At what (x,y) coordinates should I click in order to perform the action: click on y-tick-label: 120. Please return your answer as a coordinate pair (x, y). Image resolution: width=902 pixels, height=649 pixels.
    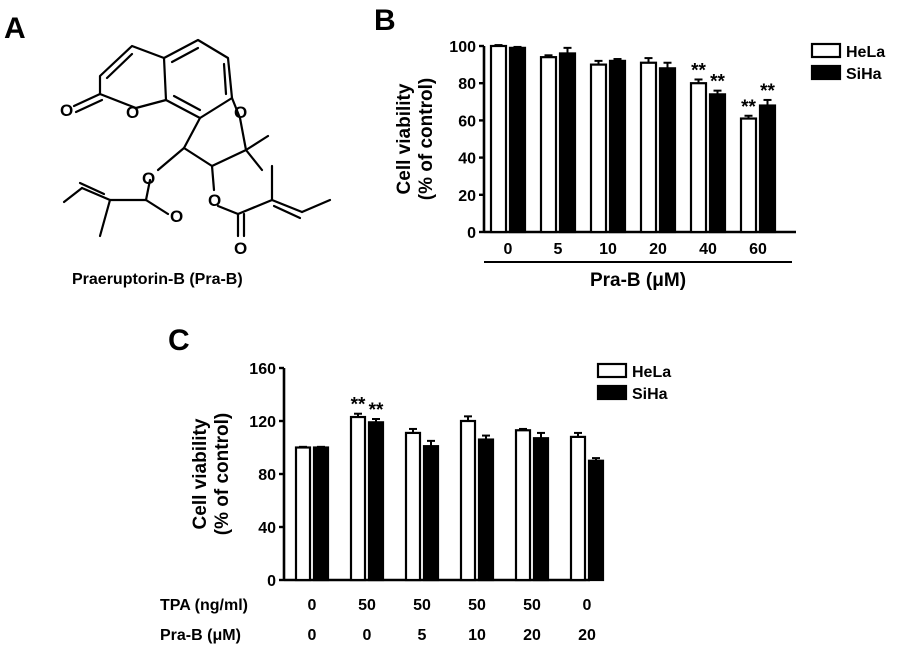
    Looking at the image, I should click on (262, 422).